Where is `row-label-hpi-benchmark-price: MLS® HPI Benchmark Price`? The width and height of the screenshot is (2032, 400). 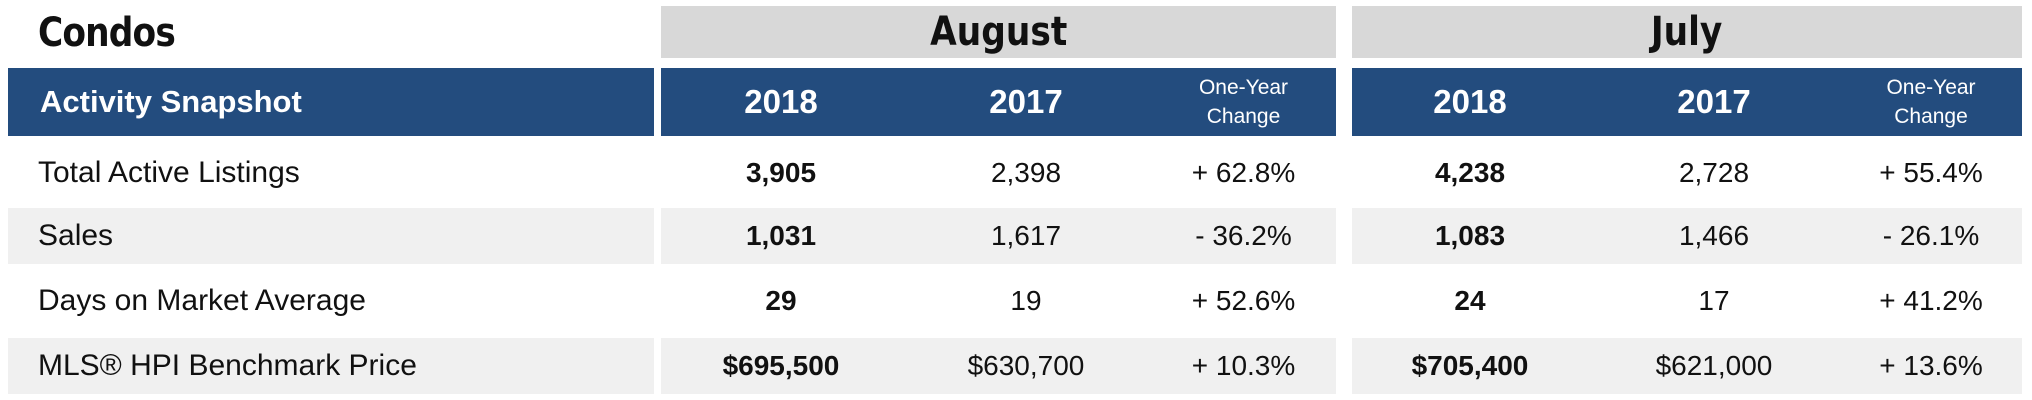
row-label-hpi-benchmark-price: MLS® HPI Benchmark Price is located at coordinates (227, 365).